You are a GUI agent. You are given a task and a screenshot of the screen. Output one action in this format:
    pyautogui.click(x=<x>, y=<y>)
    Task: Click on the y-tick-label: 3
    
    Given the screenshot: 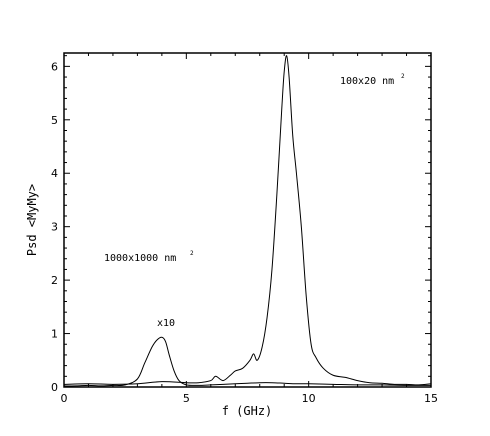 What is the action you would take?
    pyautogui.click(x=54, y=227)
    